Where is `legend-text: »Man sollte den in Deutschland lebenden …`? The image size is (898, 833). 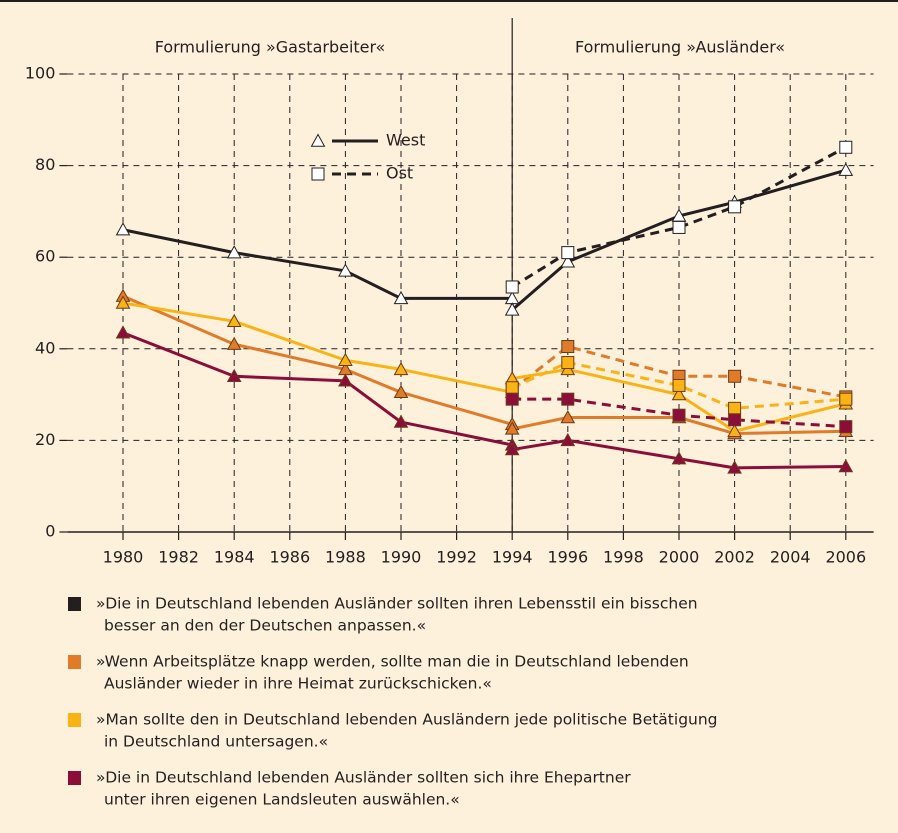 legend-text: »Man sollte den in Deutschland lebenden … is located at coordinates (407, 720).